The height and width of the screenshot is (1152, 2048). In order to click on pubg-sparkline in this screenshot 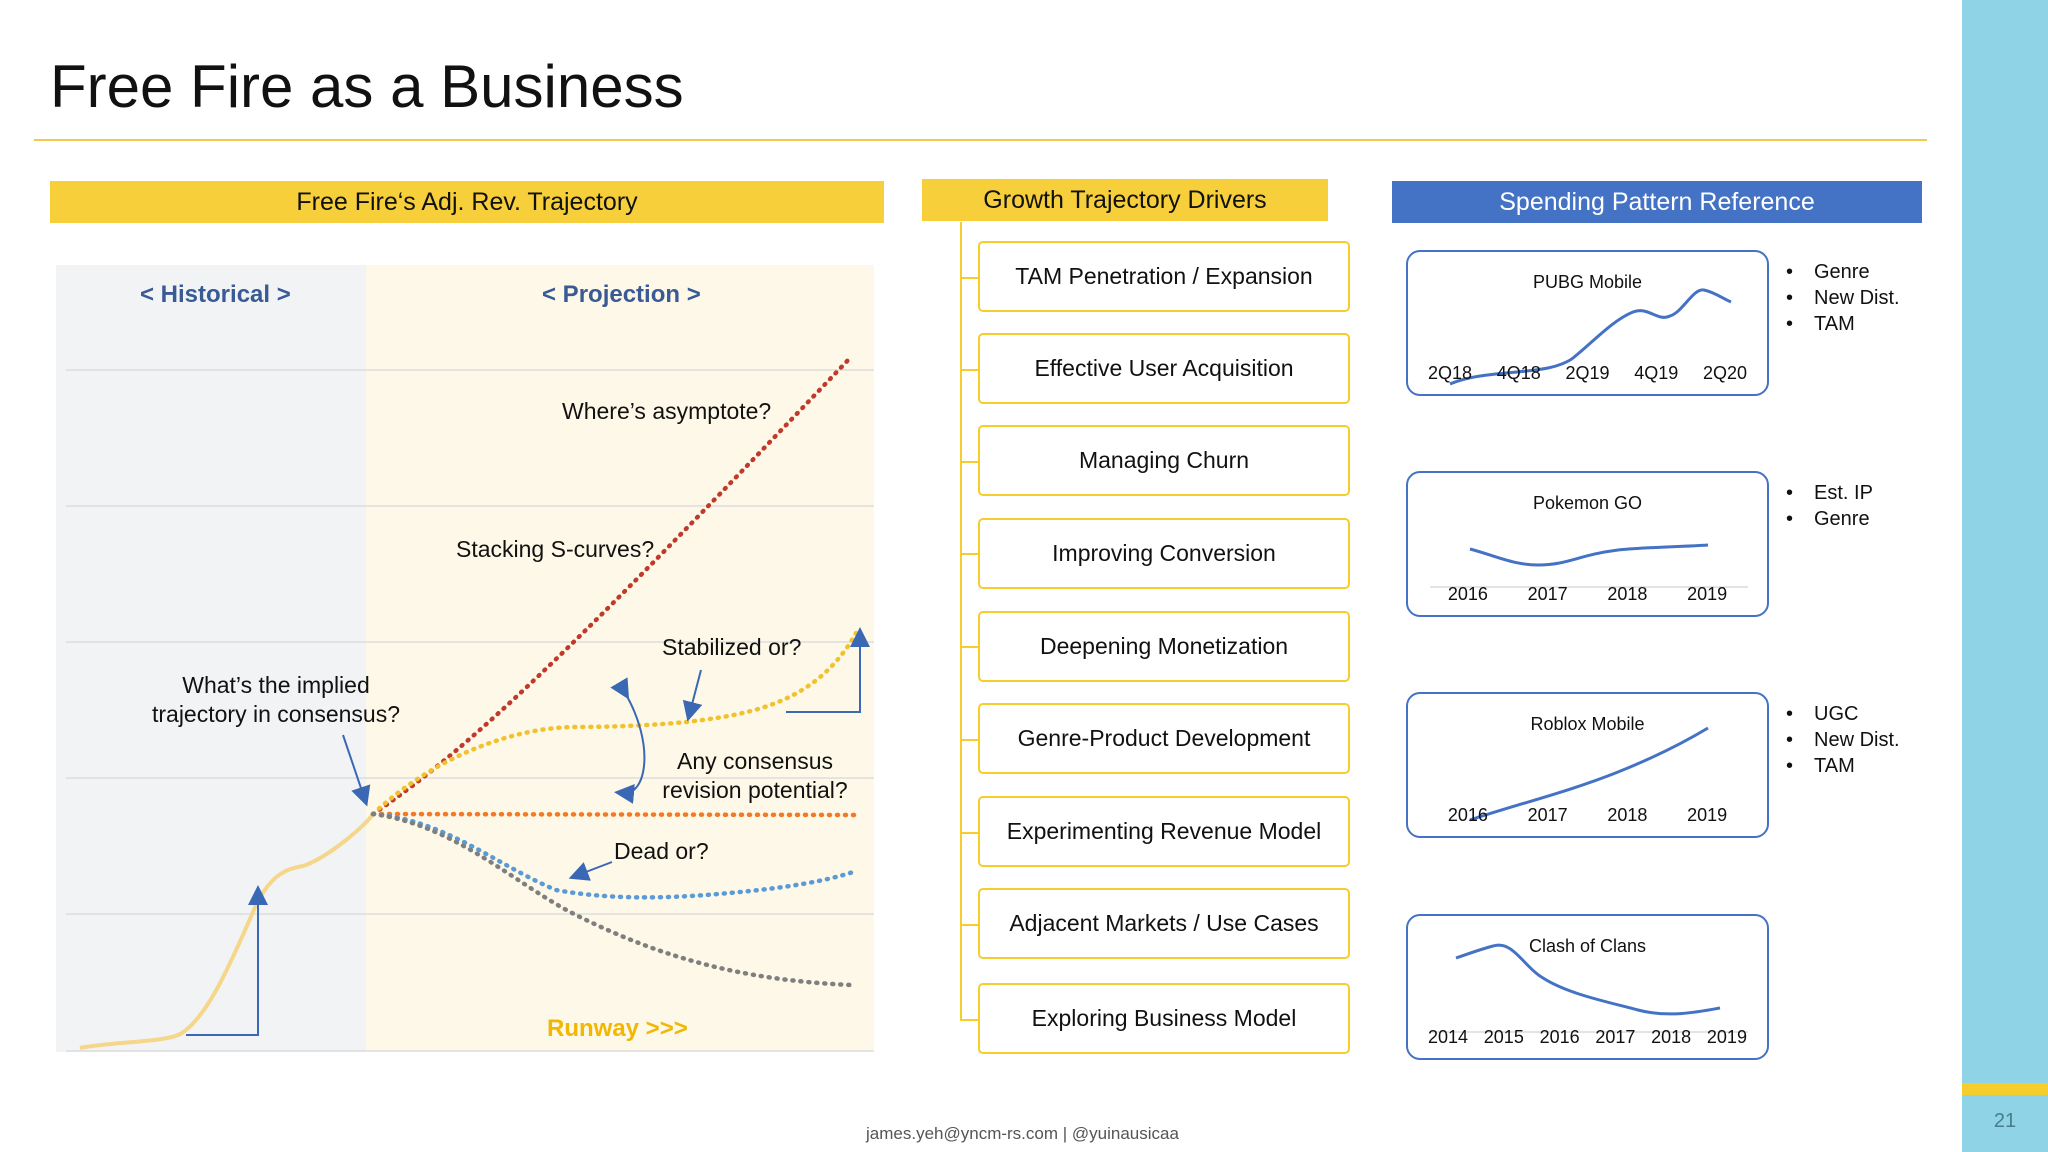, I will do `click(1590, 337)`.